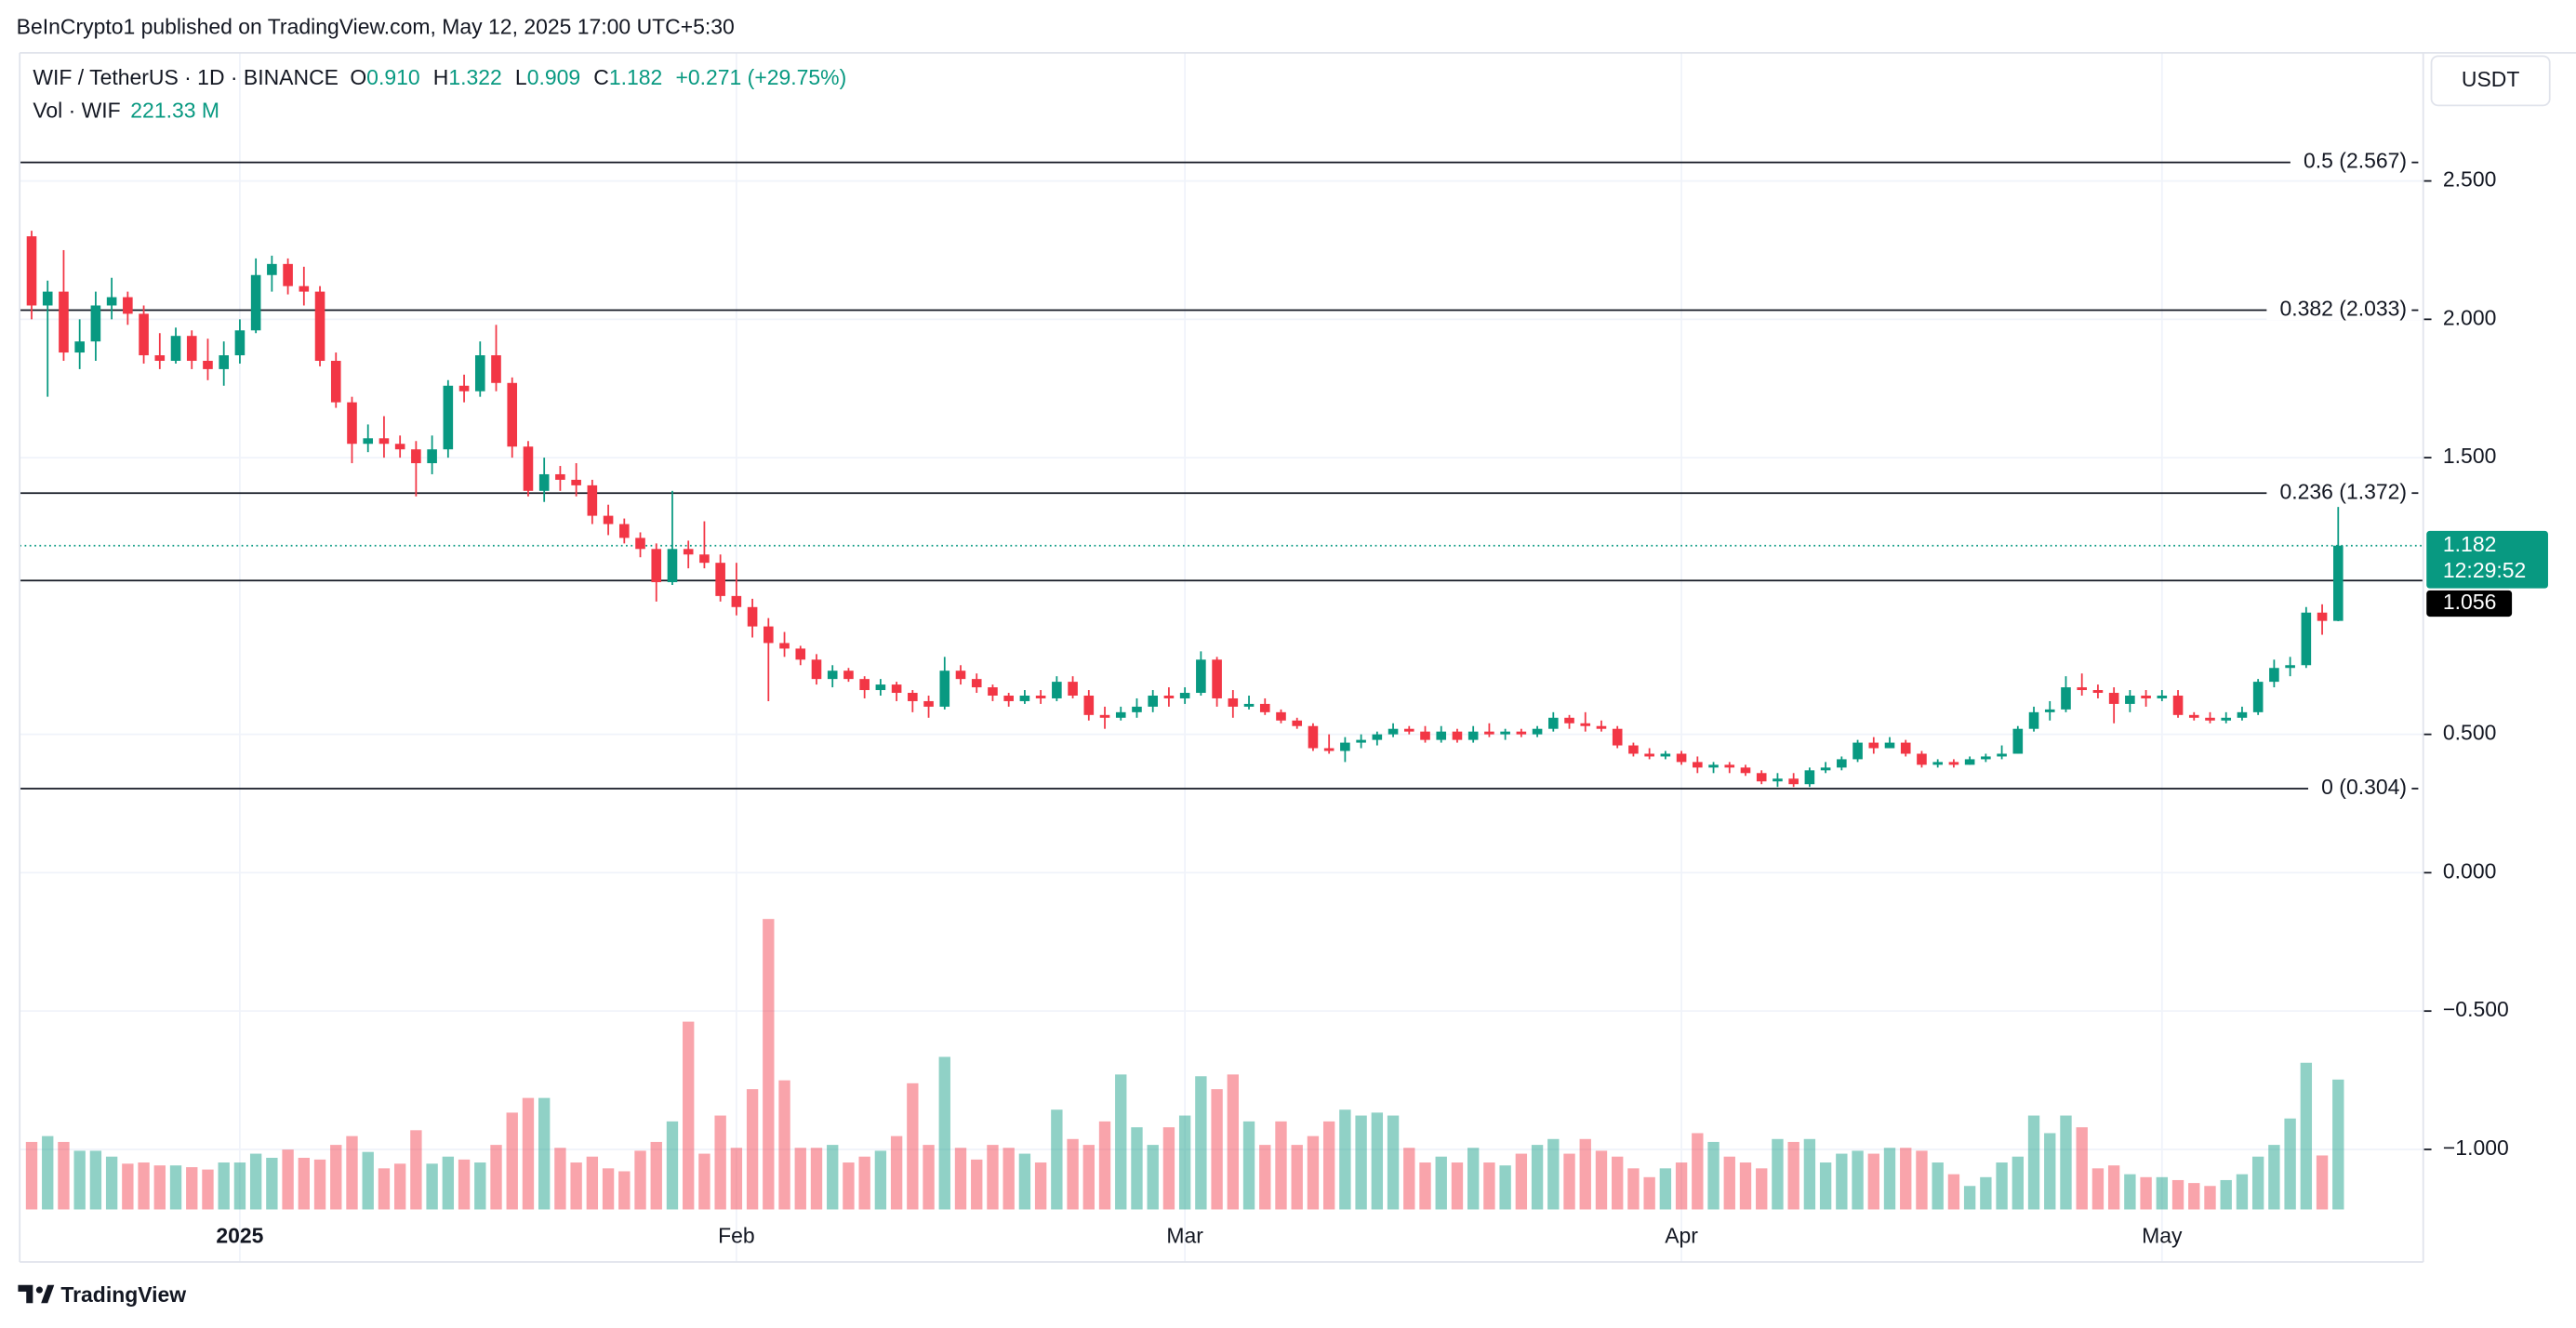  Describe the element at coordinates (2484, 570) in the screenshot. I see `countdown-label: 12:29:52` at that location.